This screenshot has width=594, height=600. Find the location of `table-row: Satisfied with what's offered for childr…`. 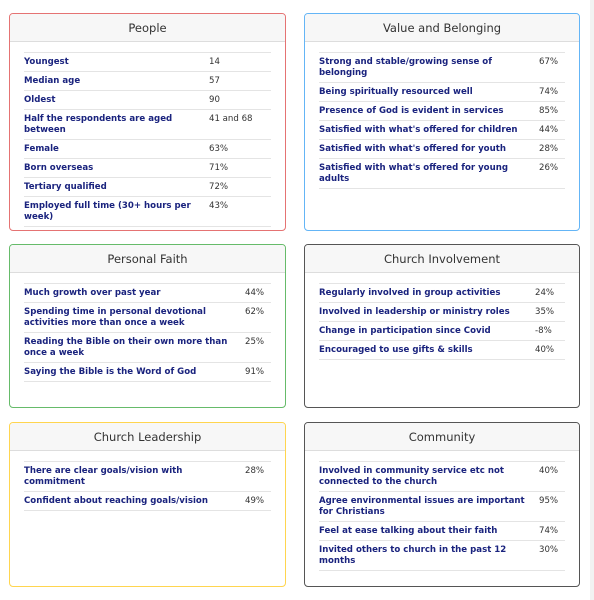

table-row: Satisfied with what's offered for childr… is located at coordinates (442, 130).